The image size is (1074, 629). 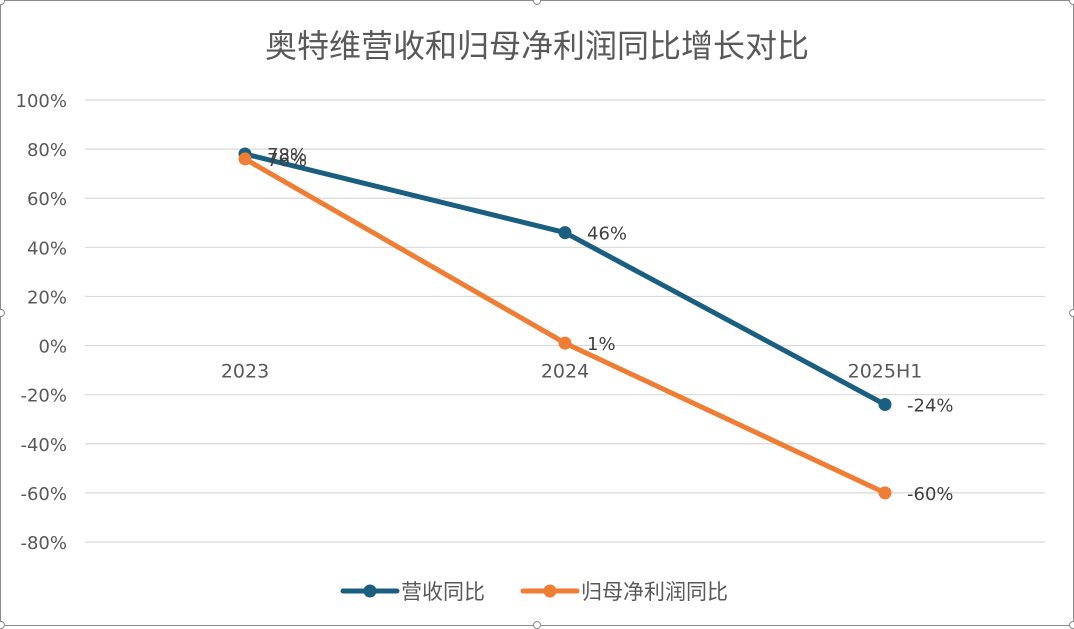 What do you see at coordinates (537, 46) in the screenshot?
I see `chart-title: 奥特维营收和归母净利润同比增长对比` at bounding box center [537, 46].